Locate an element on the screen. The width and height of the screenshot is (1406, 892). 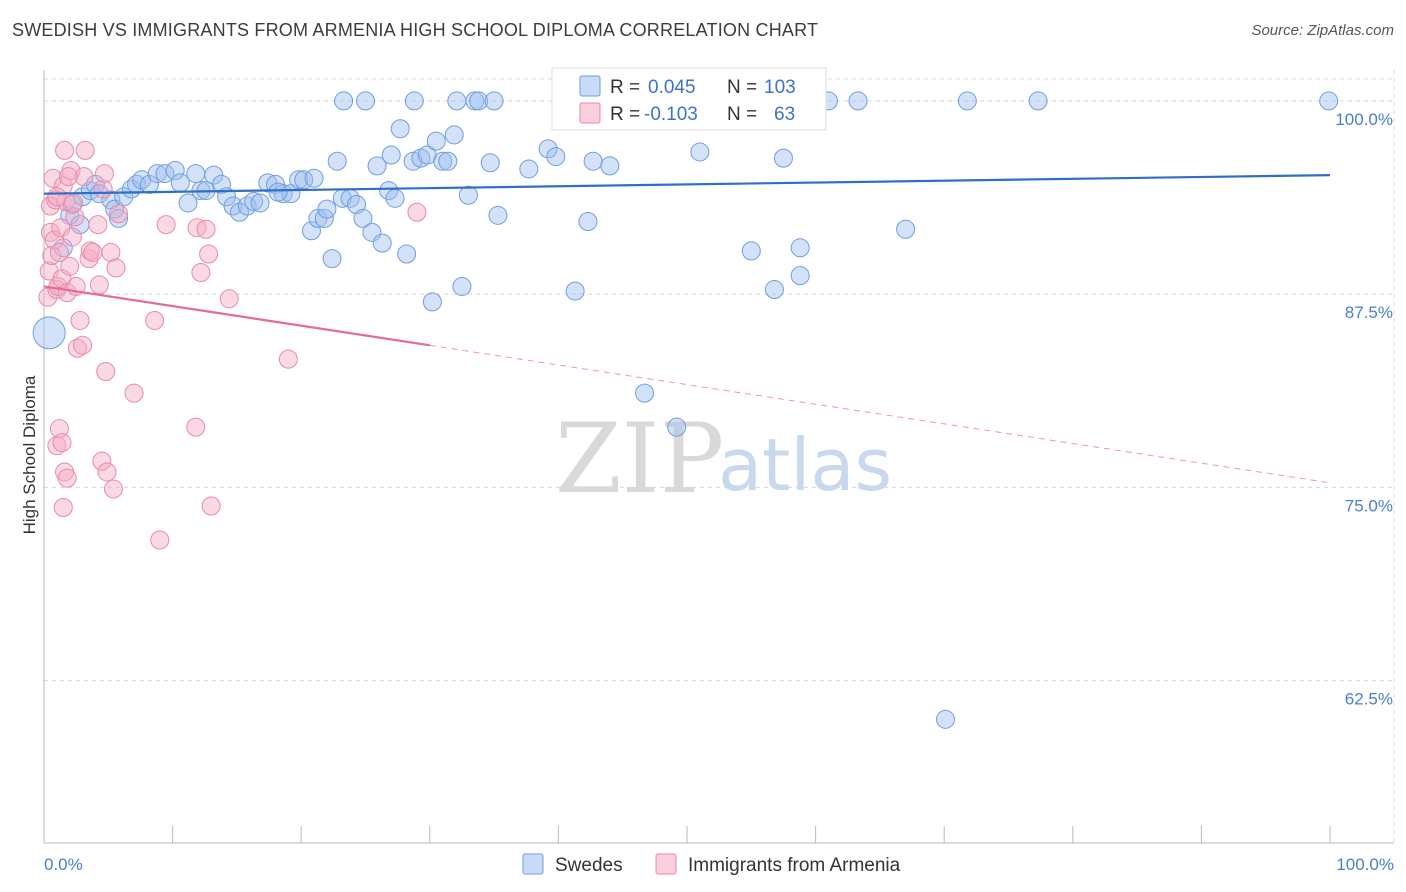
legend-n-value-1: 103 is located at coordinates (780, 87).